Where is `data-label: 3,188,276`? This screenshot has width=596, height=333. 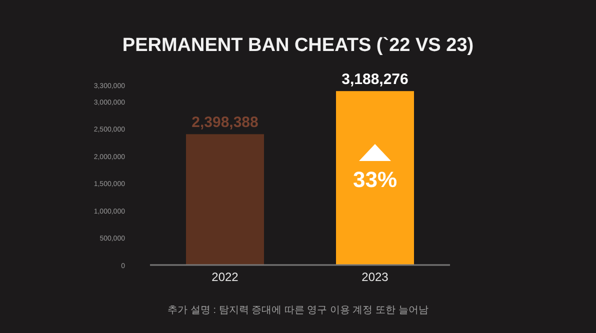
data-label: 3,188,276 is located at coordinates (375, 79).